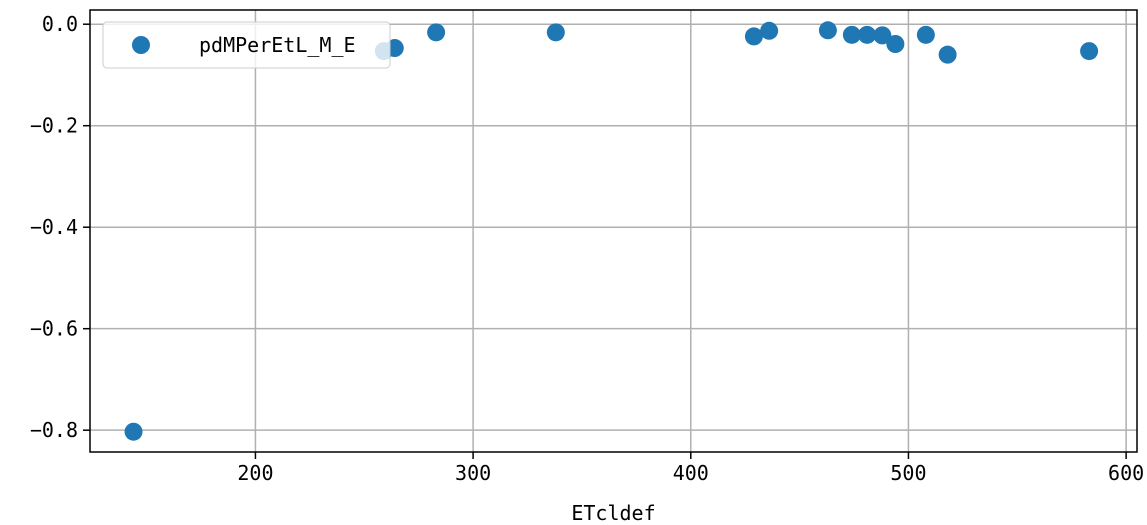 The height and width of the screenshot is (525, 1147). I want to click on legend-label: pdMPerEtL_M_E, so click(277, 45).